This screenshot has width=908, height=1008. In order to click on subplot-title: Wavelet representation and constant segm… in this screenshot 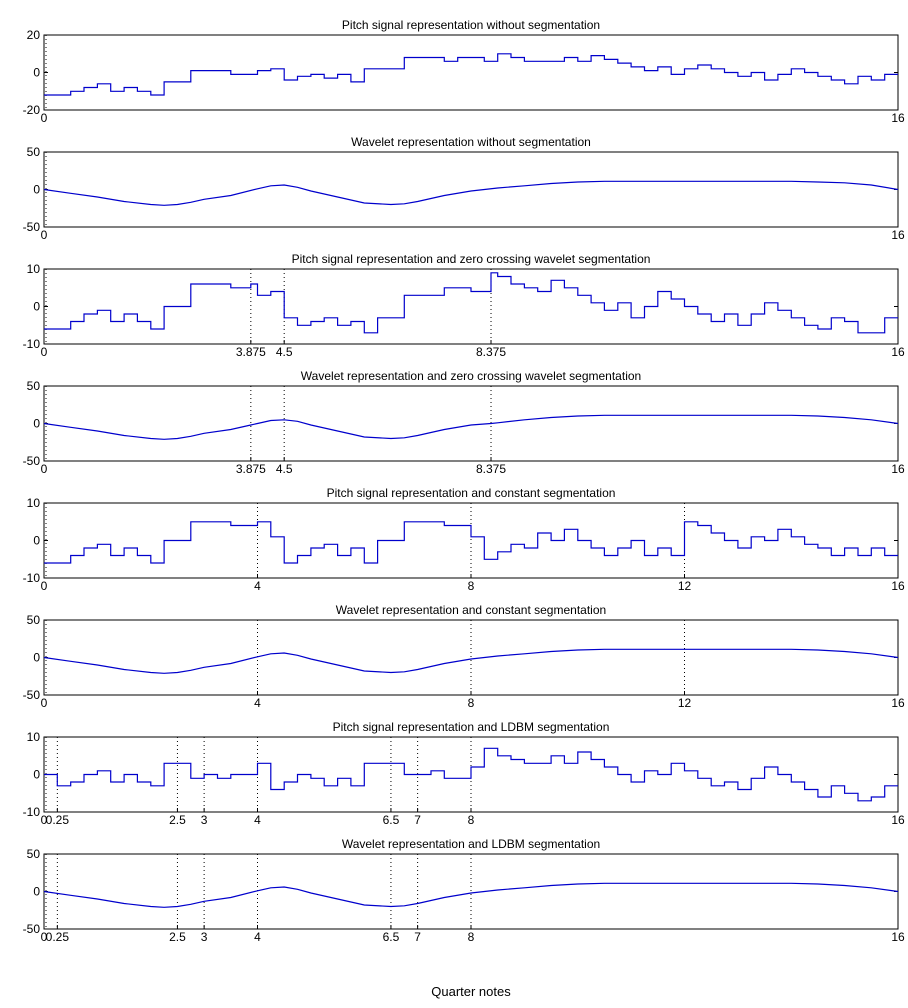, I will do `click(471, 610)`.